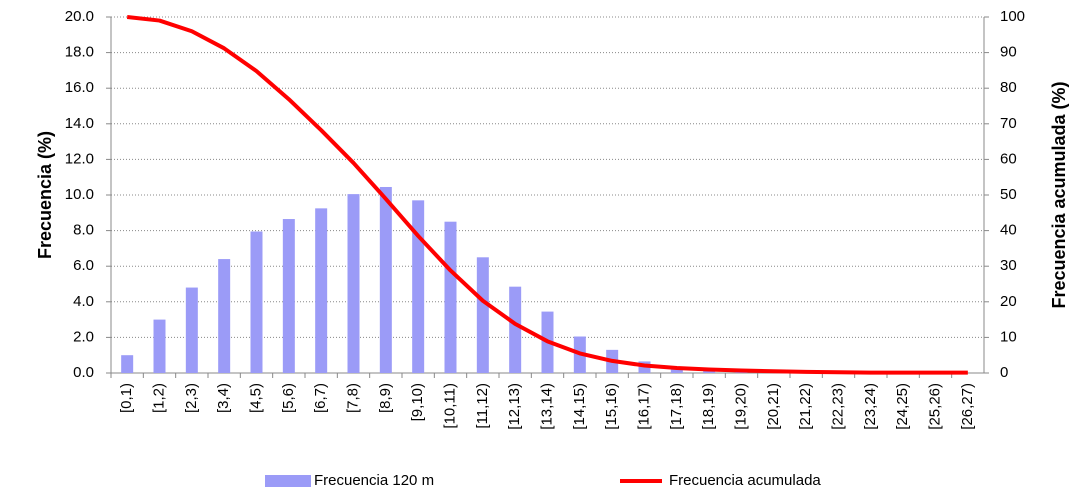 The height and width of the screenshot is (496, 1078). What do you see at coordinates (745, 480) in the screenshot?
I see `legend-label: Frecuencia acumulada` at bounding box center [745, 480].